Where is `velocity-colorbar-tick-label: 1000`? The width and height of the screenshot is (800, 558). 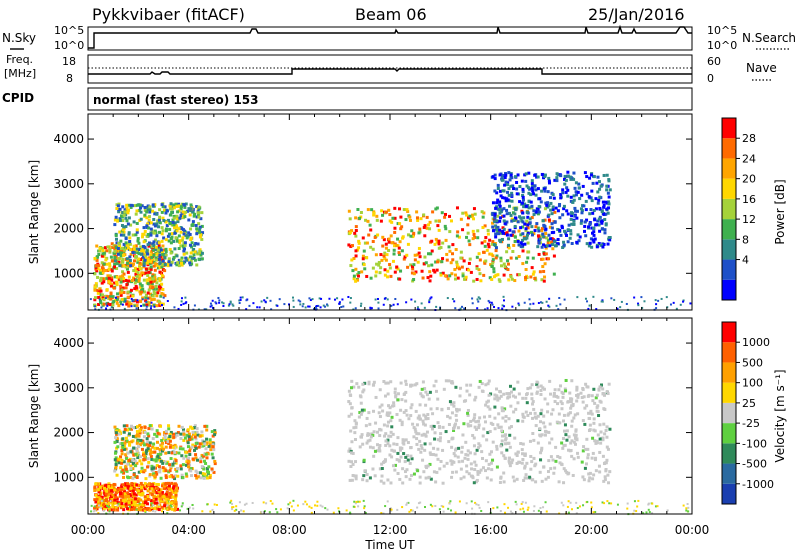
velocity-colorbar-tick-label: 1000 is located at coordinates (756, 342).